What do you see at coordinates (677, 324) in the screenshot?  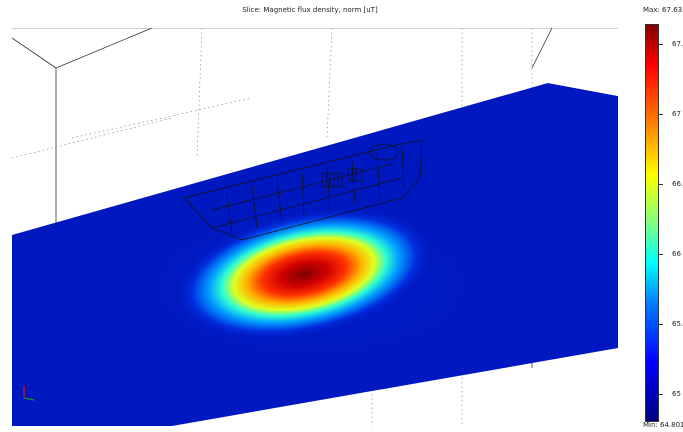 I see `colorbar-tick-label: 65.5` at bounding box center [677, 324].